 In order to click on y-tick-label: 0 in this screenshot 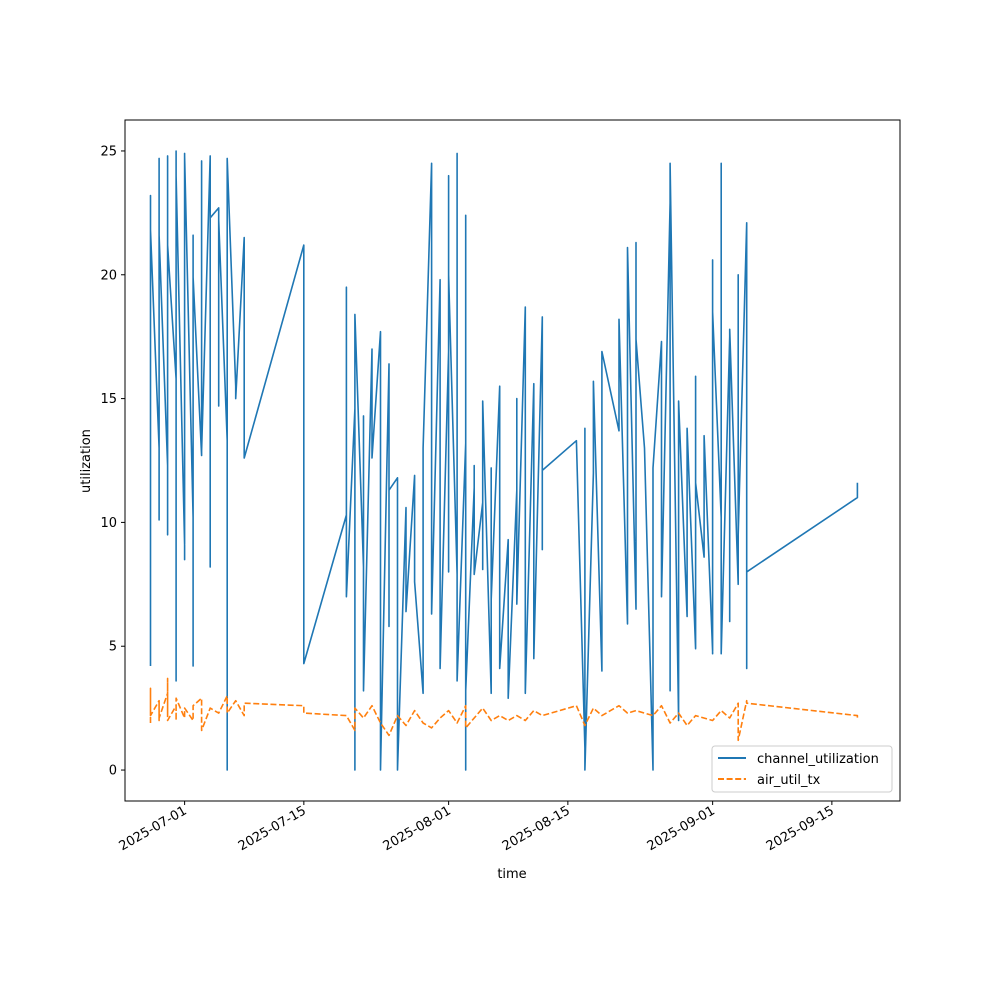, I will do `click(113, 771)`.